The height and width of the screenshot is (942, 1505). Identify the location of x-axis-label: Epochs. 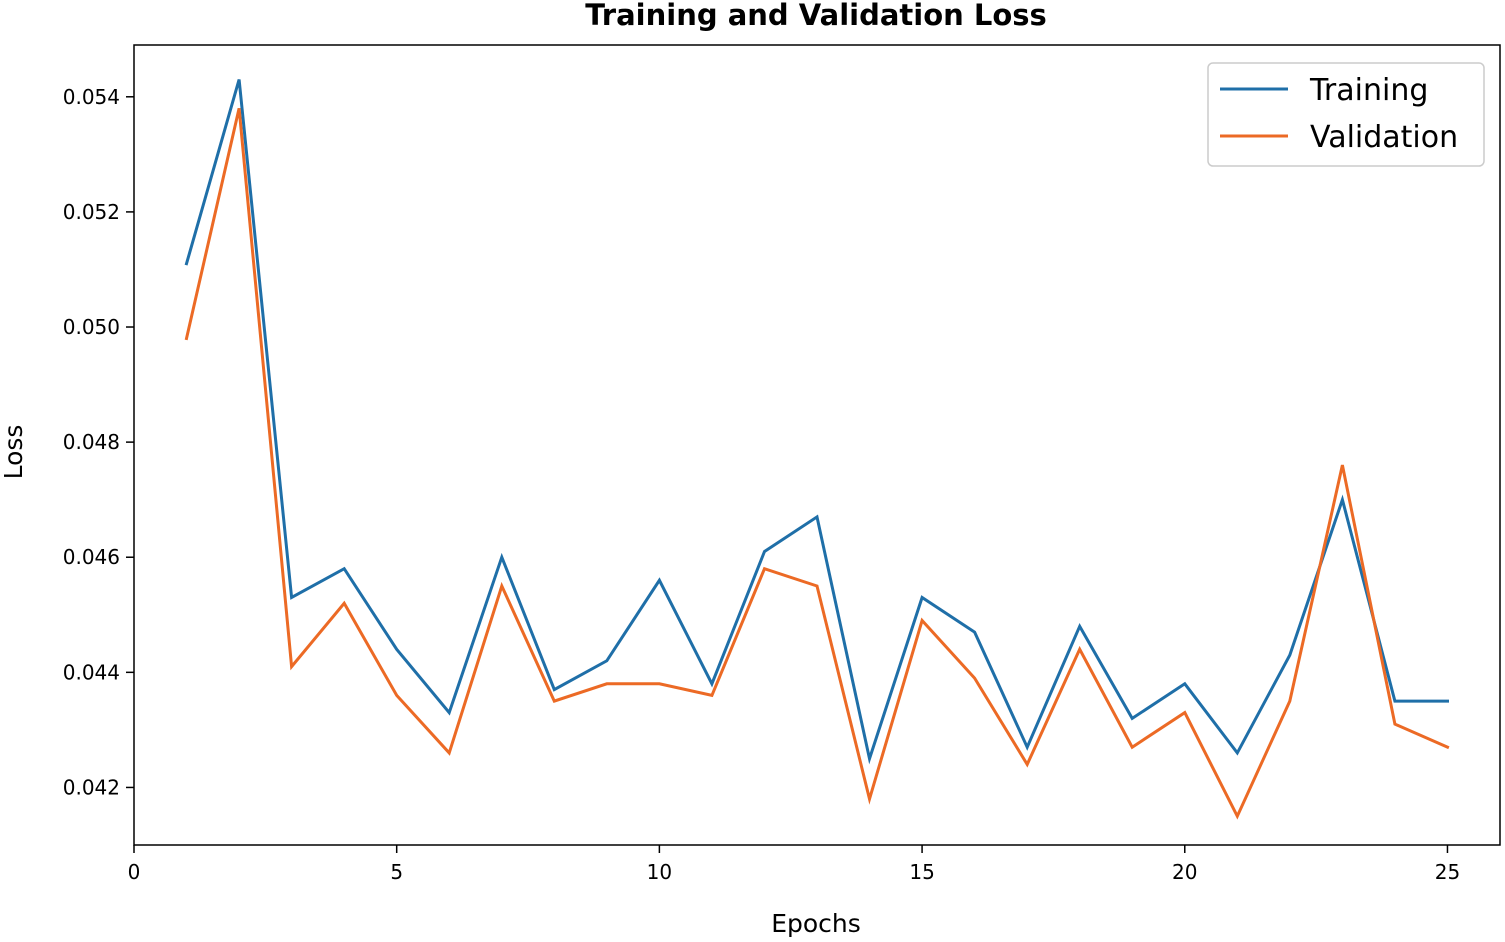
(816, 923).